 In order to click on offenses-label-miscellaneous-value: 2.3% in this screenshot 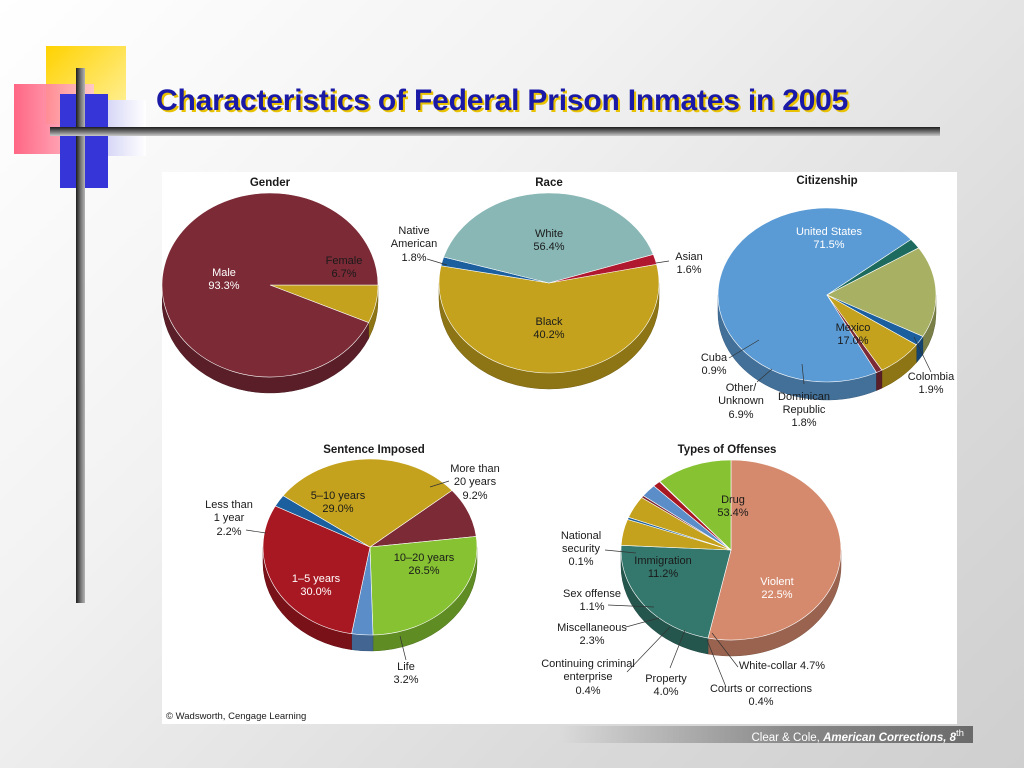, I will do `click(591, 641)`.